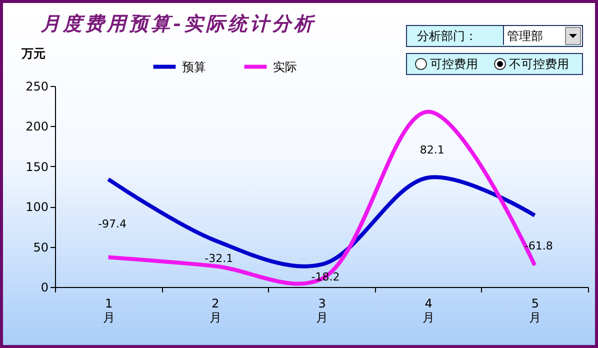 This screenshot has height=348, width=598. What do you see at coordinates (112, 223) in the screenshot?
I see `annotation: -97.4` at bounding box center [112, 223].